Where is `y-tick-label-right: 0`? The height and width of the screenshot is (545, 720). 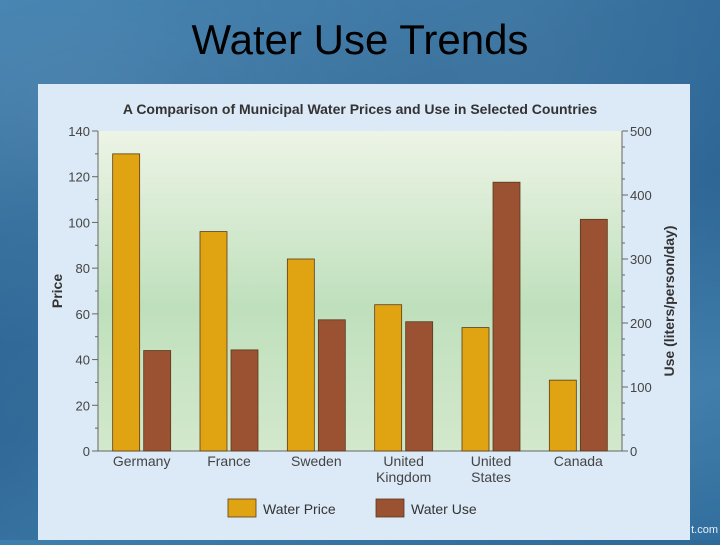 y-tick-label-right: 0 is located at coordinates (633, 451).